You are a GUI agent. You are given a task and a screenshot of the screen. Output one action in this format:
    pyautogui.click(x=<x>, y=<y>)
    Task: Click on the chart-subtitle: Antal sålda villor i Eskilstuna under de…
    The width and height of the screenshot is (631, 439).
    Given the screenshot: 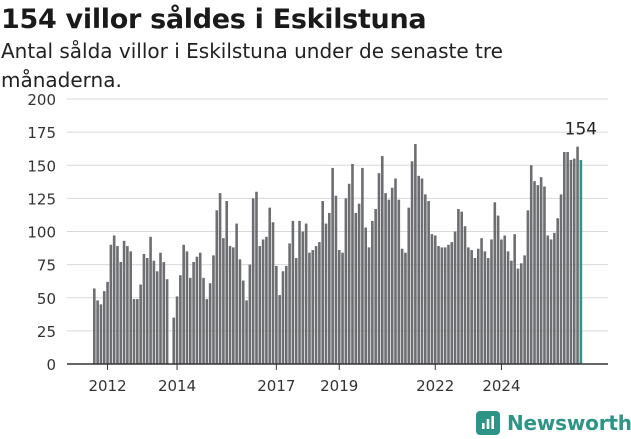 What is the action you would take?
    pyautogui.click(x=252, y=65)
    